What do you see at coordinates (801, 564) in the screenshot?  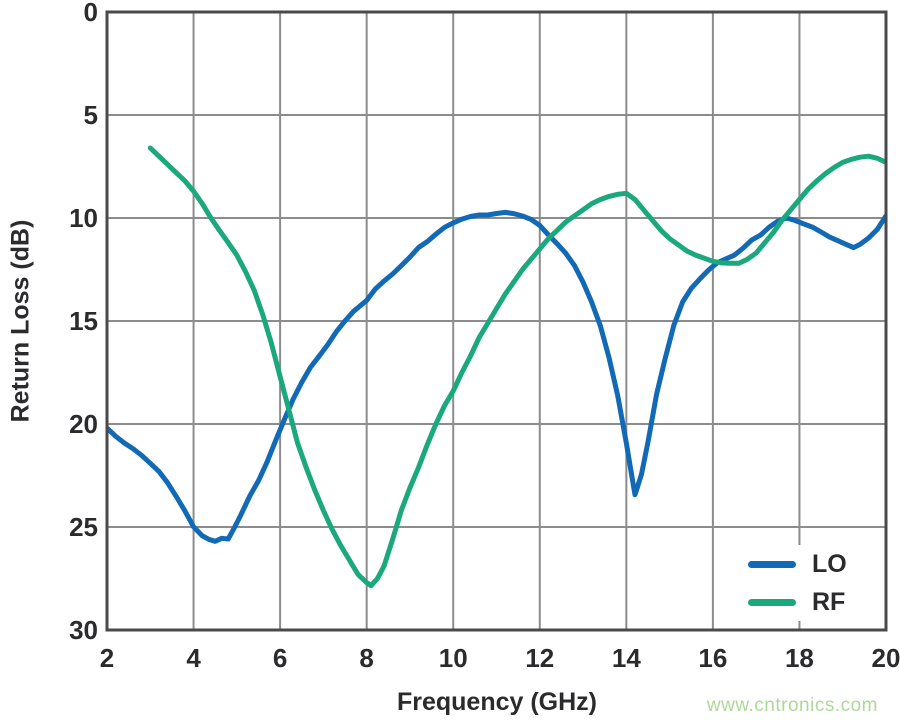 I see `legend-item-lo: LO` at bounding box center [801, 564].